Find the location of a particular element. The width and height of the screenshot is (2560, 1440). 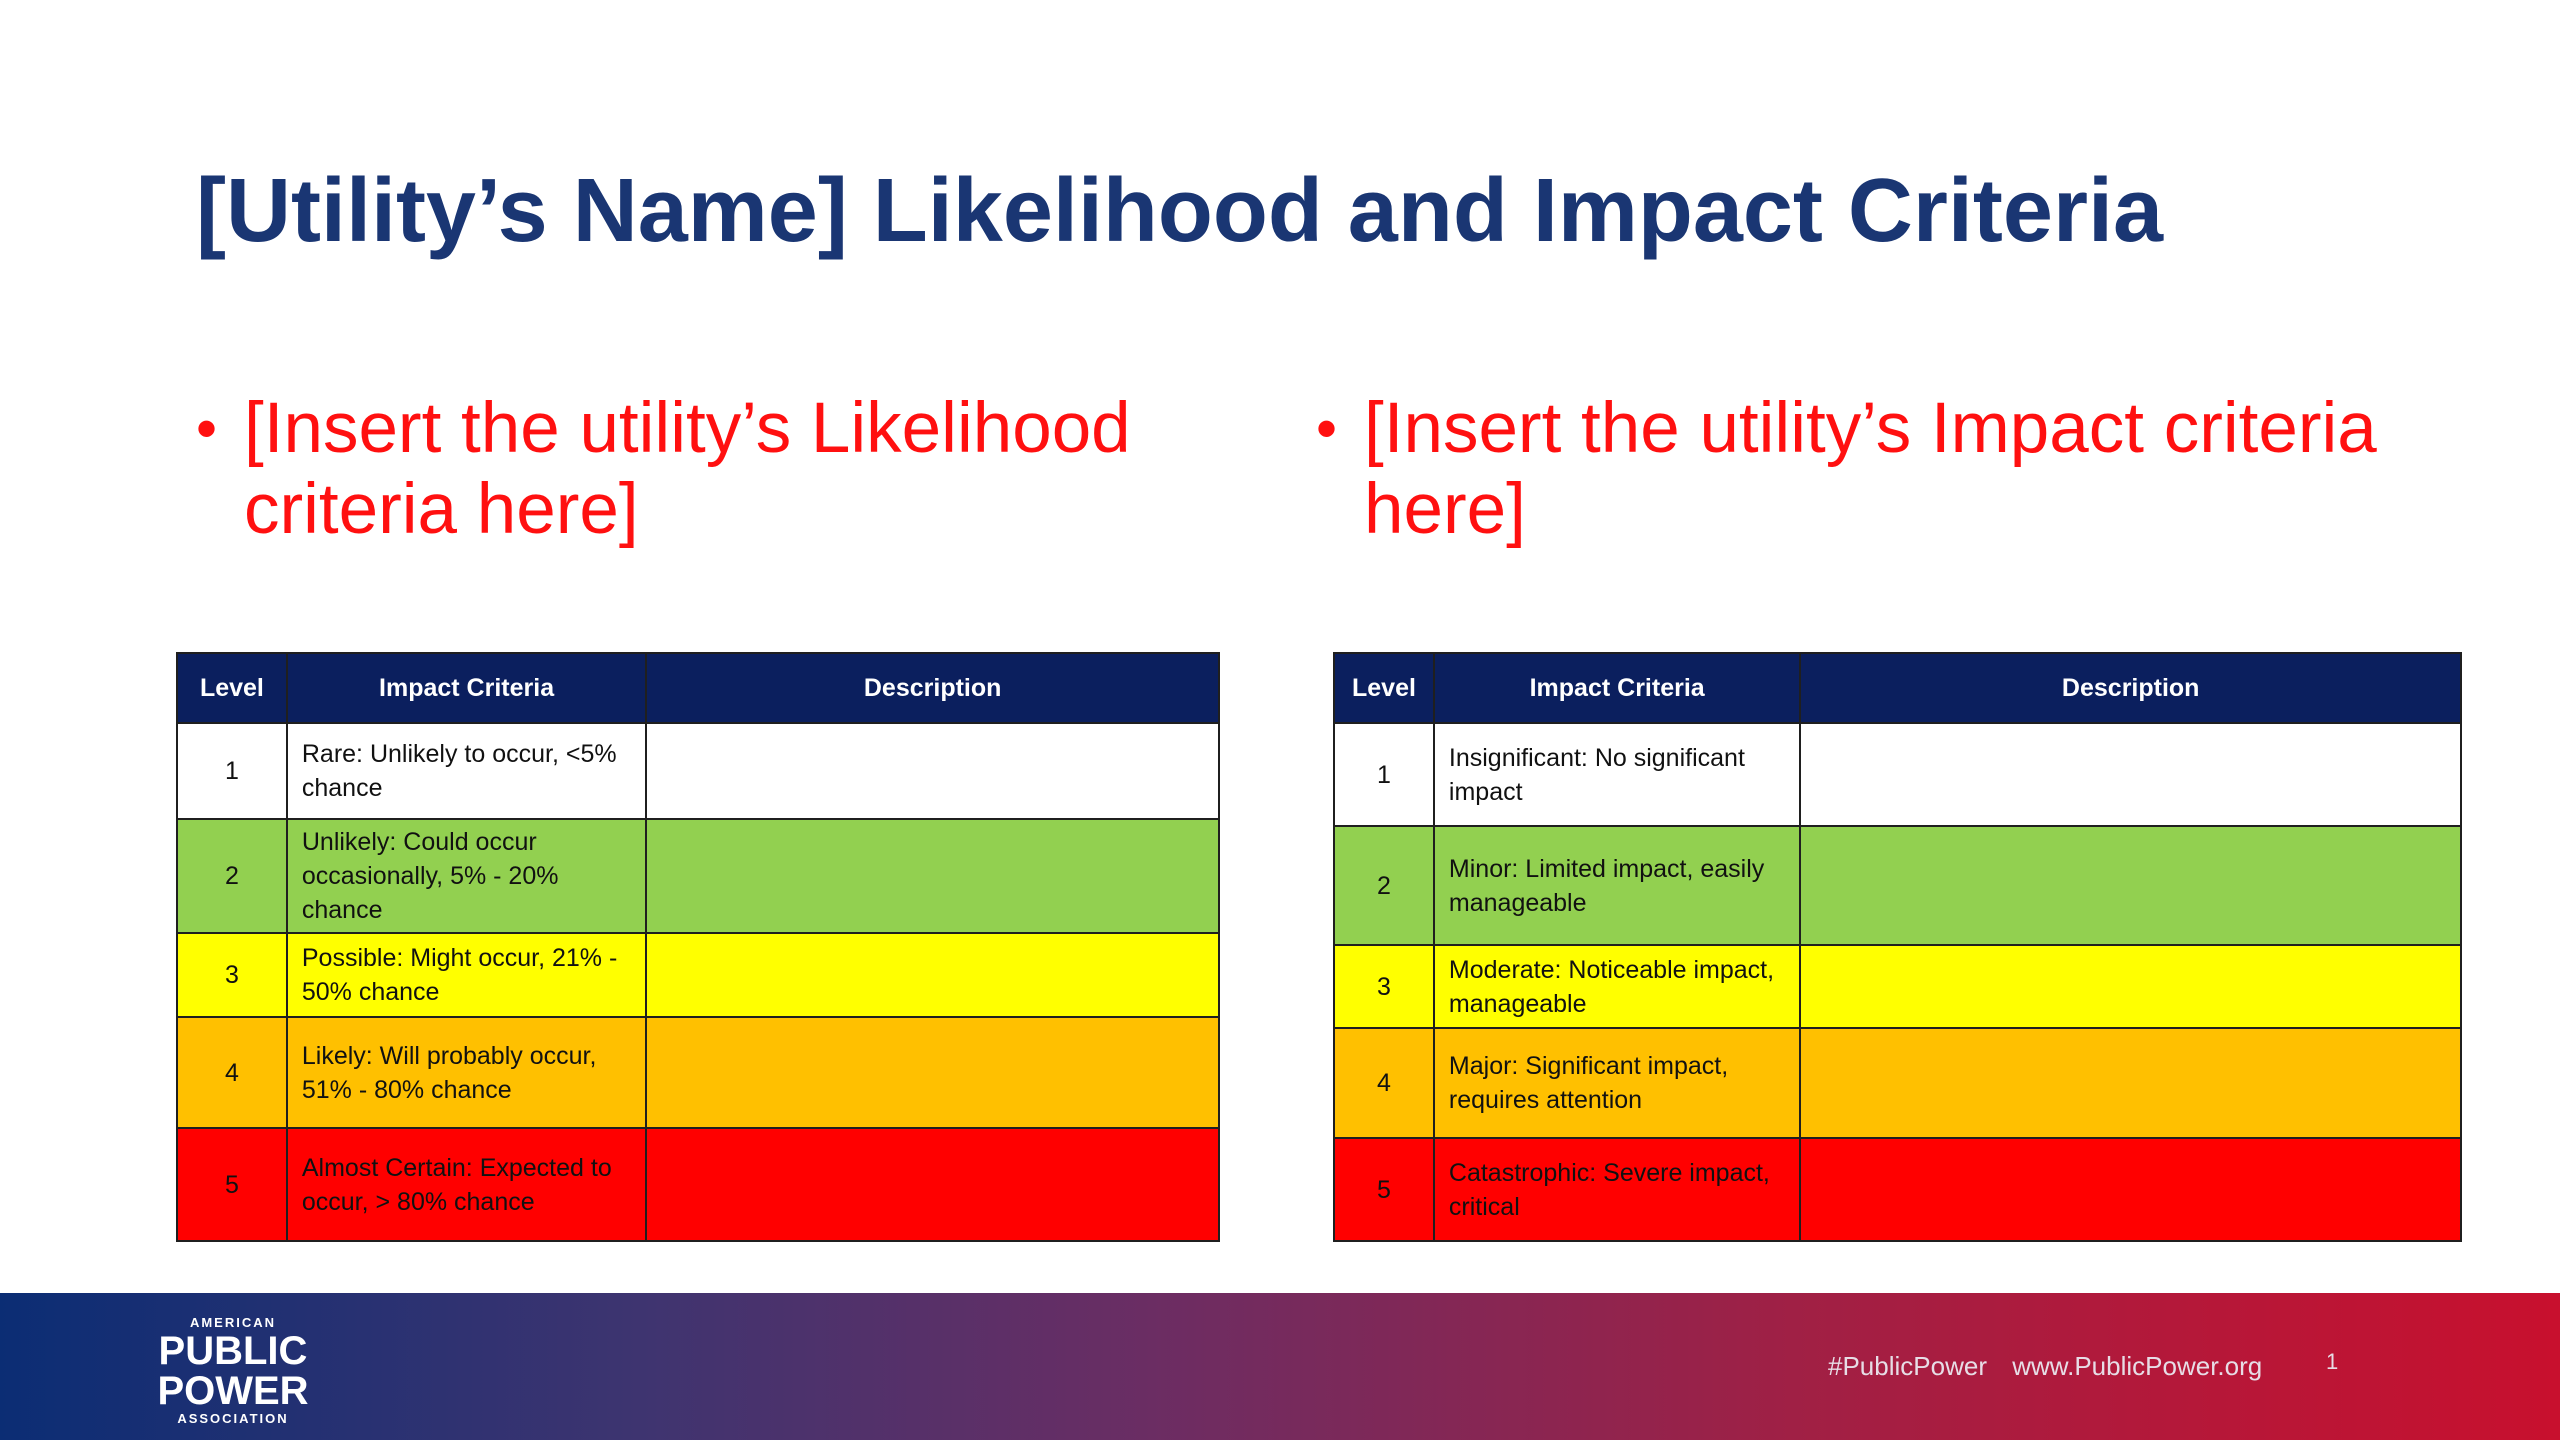

table-row: 5 Catastrophic: Severe impact, critical is located at coordinates (1897, 1189).